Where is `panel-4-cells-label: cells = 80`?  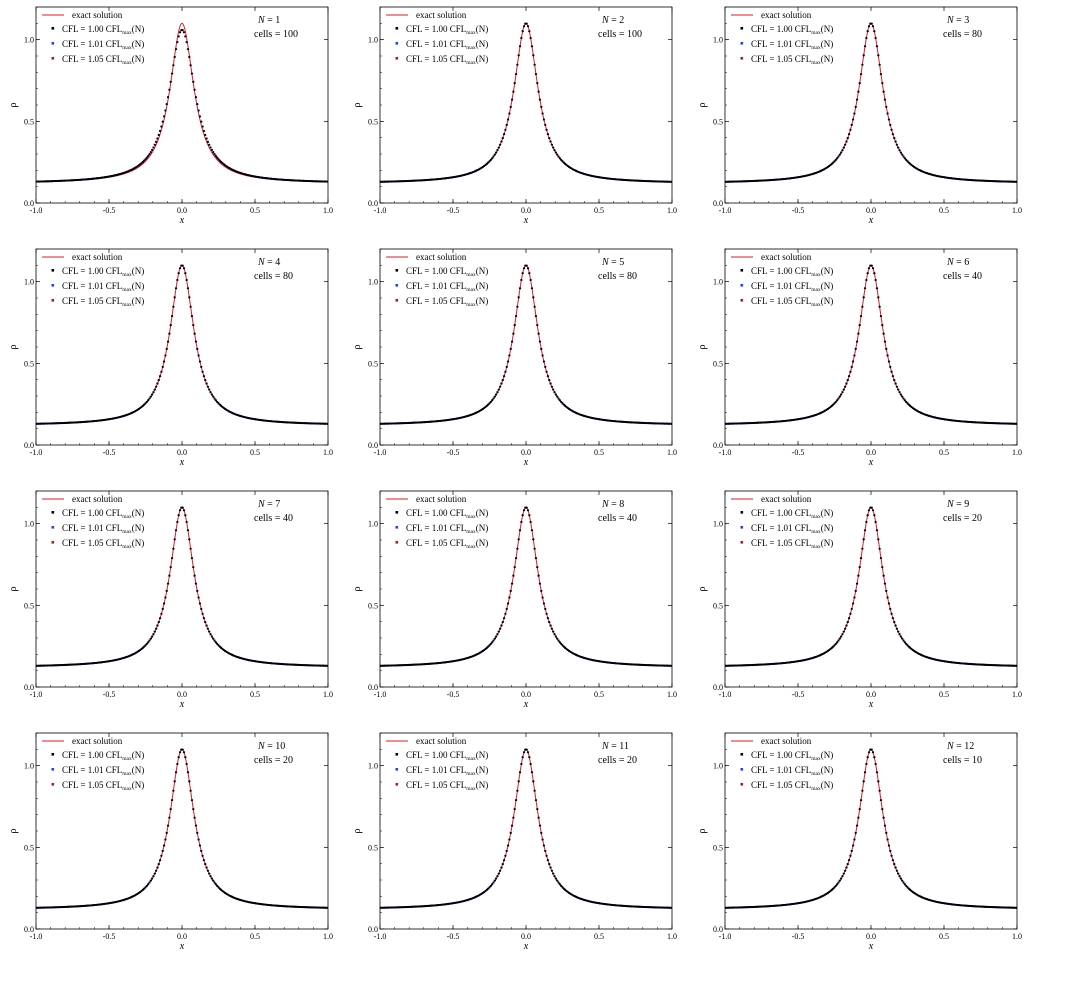 panel-4-cells-label: cells = 80 is located at coordinates (273, 276).